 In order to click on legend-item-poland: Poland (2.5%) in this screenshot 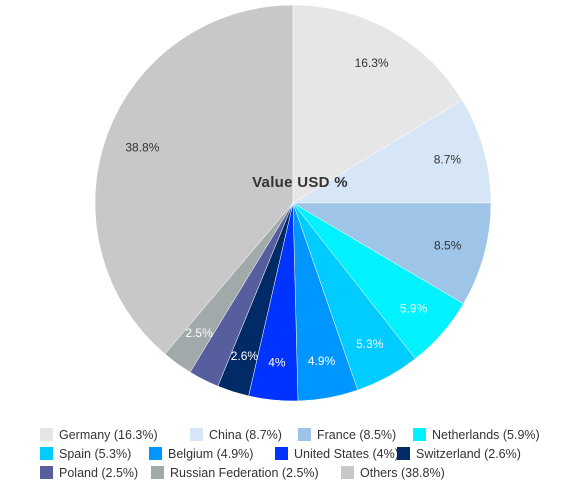, I will do `click(95, 473)`.